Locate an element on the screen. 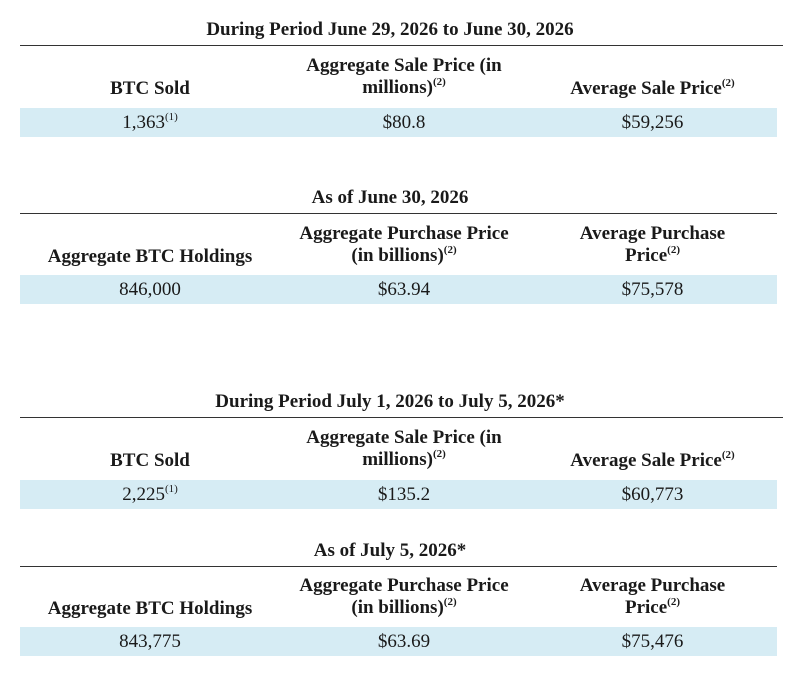  cell-average-purchase-price: $75,476 is located at coordinates (652, 641).